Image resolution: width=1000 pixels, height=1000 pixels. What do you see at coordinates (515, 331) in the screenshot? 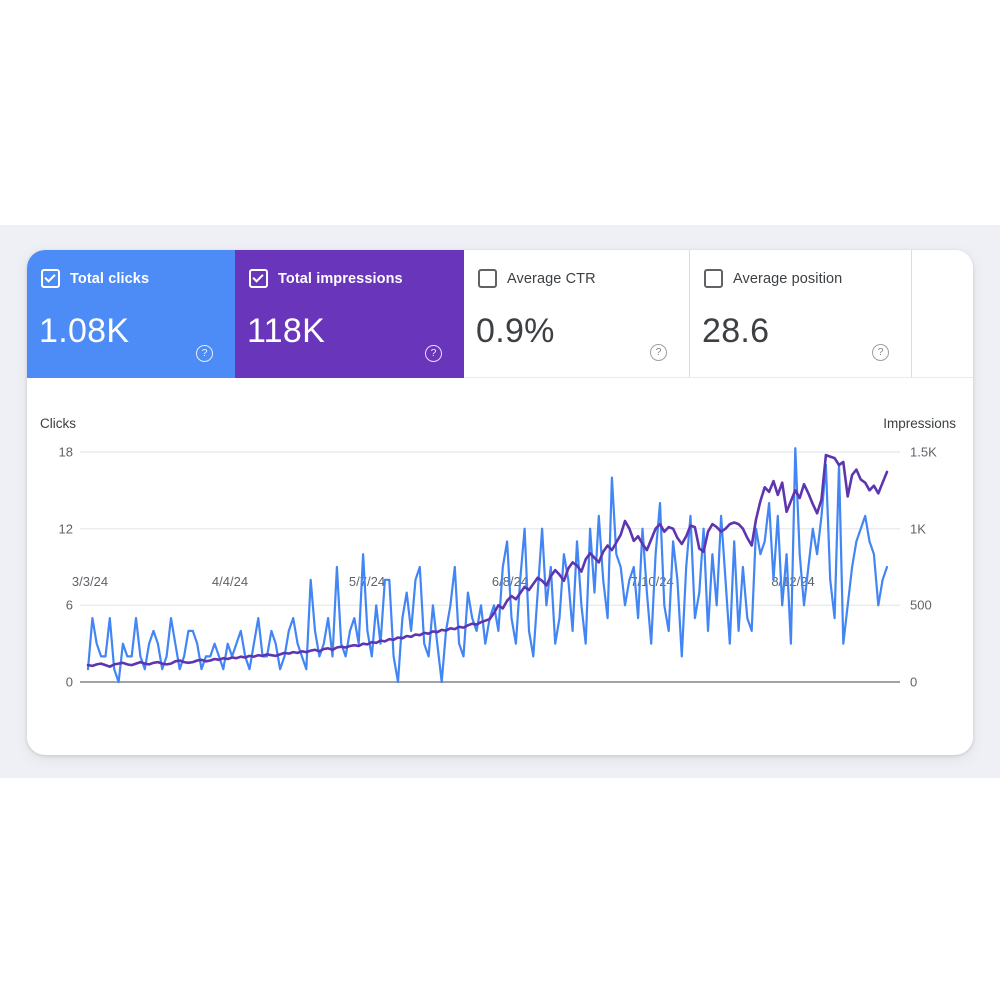
I see `card-value: 0.9%` at bounding box center [515, 331].